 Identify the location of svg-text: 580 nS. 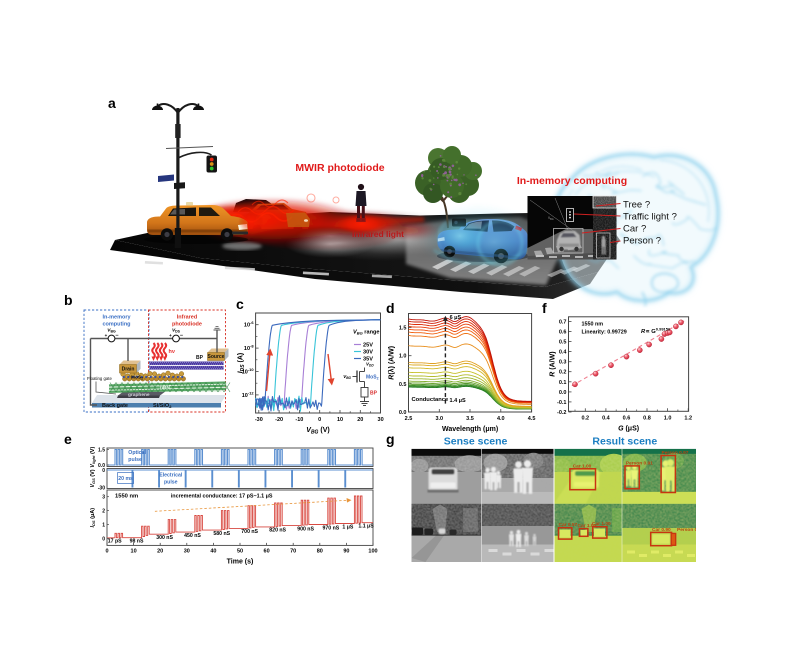
(221, 534).